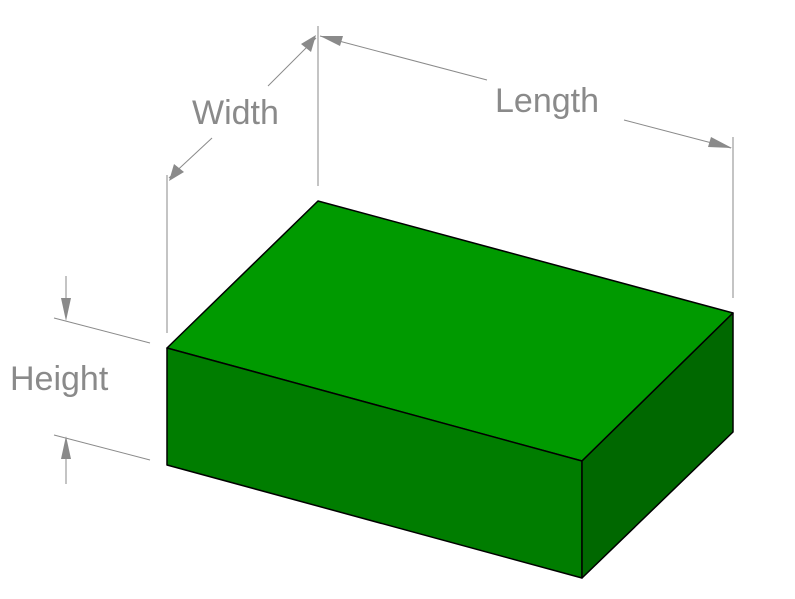 Image resolution: width=795 pixels, height=599 pixels. I want to click on height-extension-line-top, so click(102, 330).